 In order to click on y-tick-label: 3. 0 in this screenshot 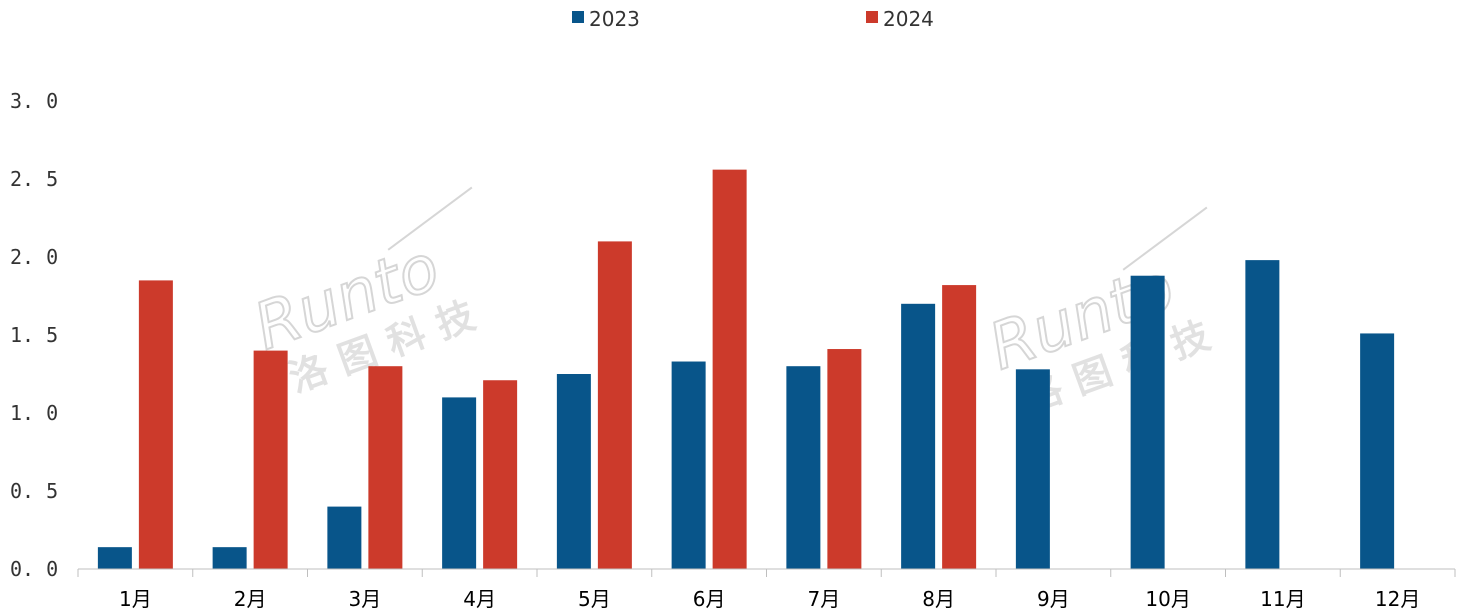, I will do `click(34, 101)`.